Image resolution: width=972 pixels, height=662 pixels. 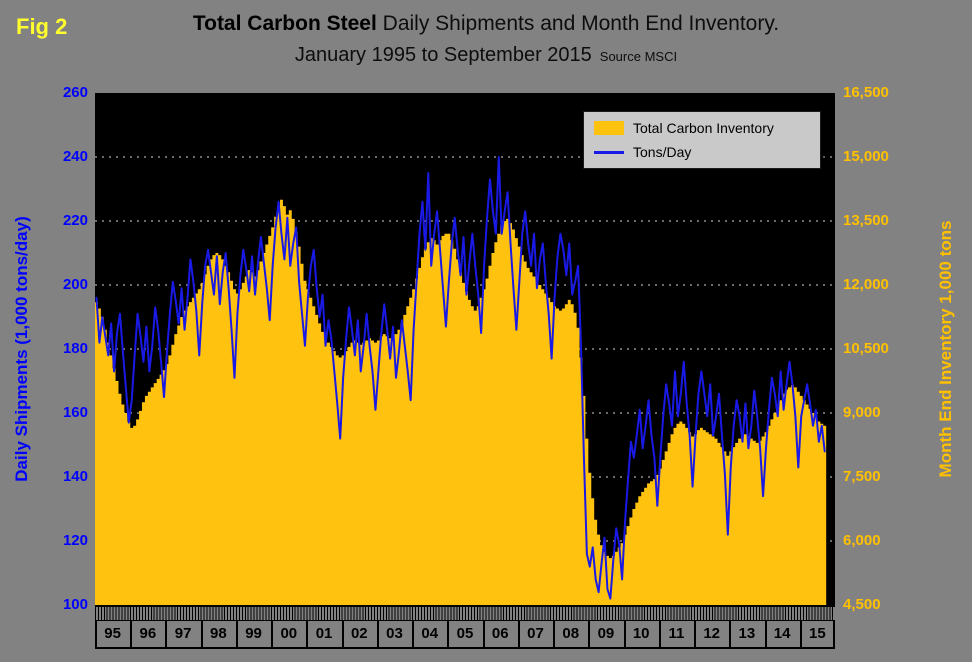 I want to click on legend-label-tons-day: Tons/Day, so click(x=662, y=152).